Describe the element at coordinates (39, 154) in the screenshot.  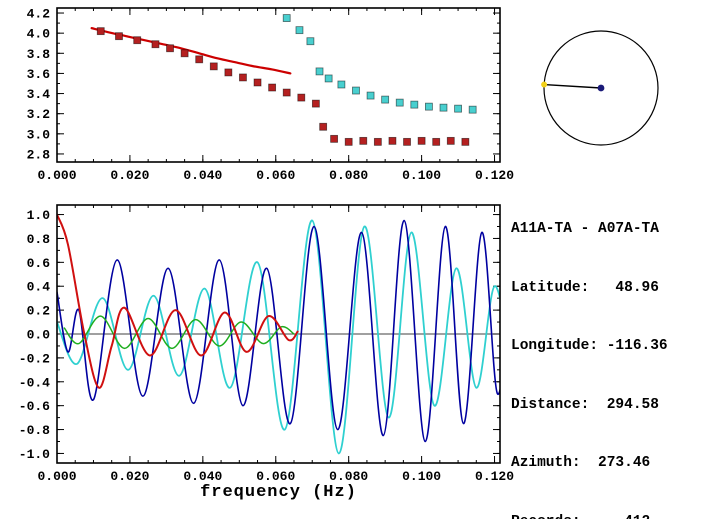
I see `y-tick-label: 2.8` at that location.